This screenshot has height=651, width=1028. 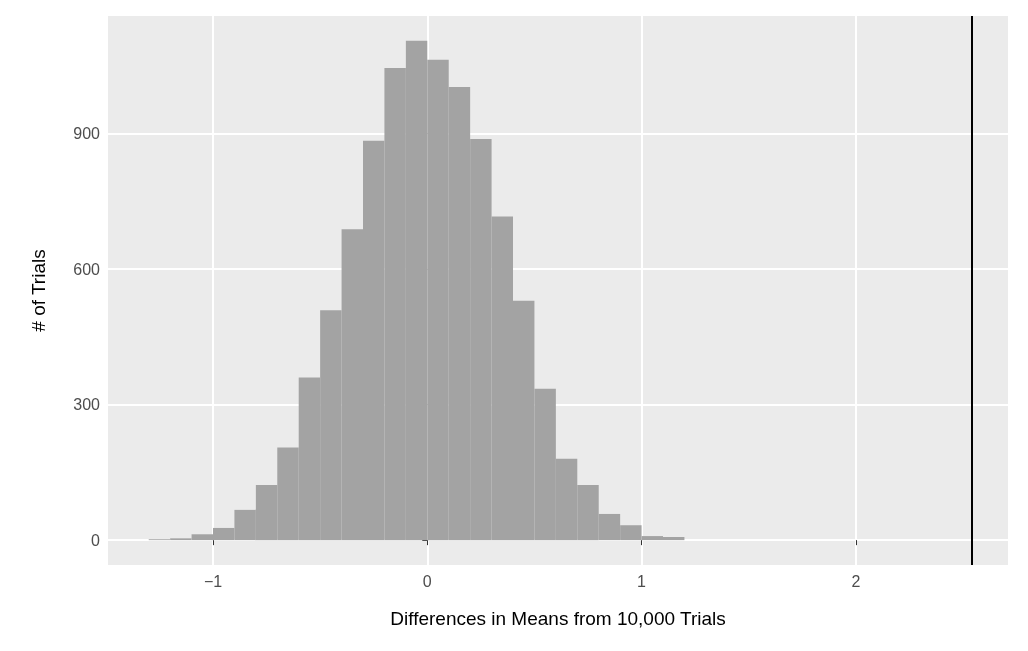 What do you see at coordinates (427, 581) in the screenshot?
I see `x-tick-label: 0` at bounding box center [427, 581].